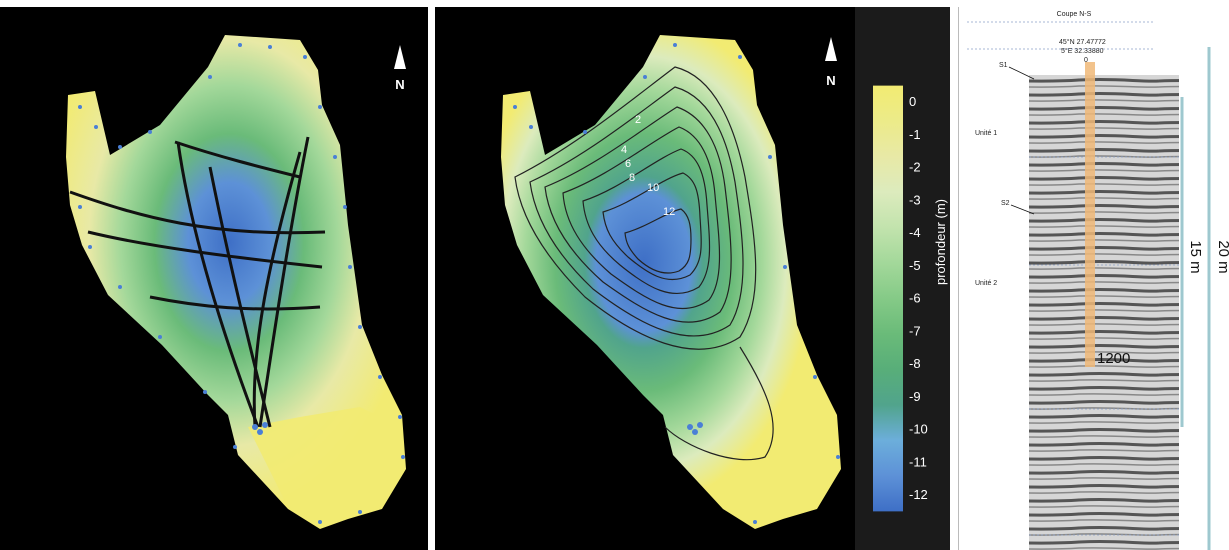 Image resolution: width=1229 pixels, height=550 pixels. Describe the element at coordinates (1082, 42) in the screenshot. I see `coord-latitude: 45°N 27.47772` at that location.